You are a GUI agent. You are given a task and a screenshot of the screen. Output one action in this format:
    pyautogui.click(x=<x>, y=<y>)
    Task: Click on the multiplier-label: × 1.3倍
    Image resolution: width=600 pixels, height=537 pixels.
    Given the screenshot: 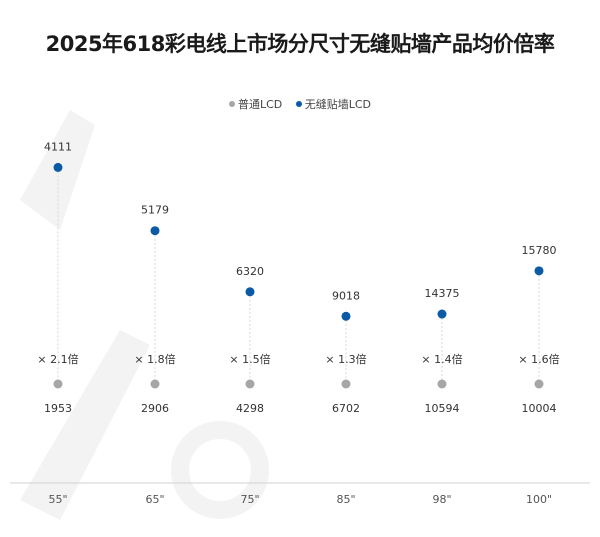 What is the action you would take?
    pyautogui.click(x=345, y=359)
    